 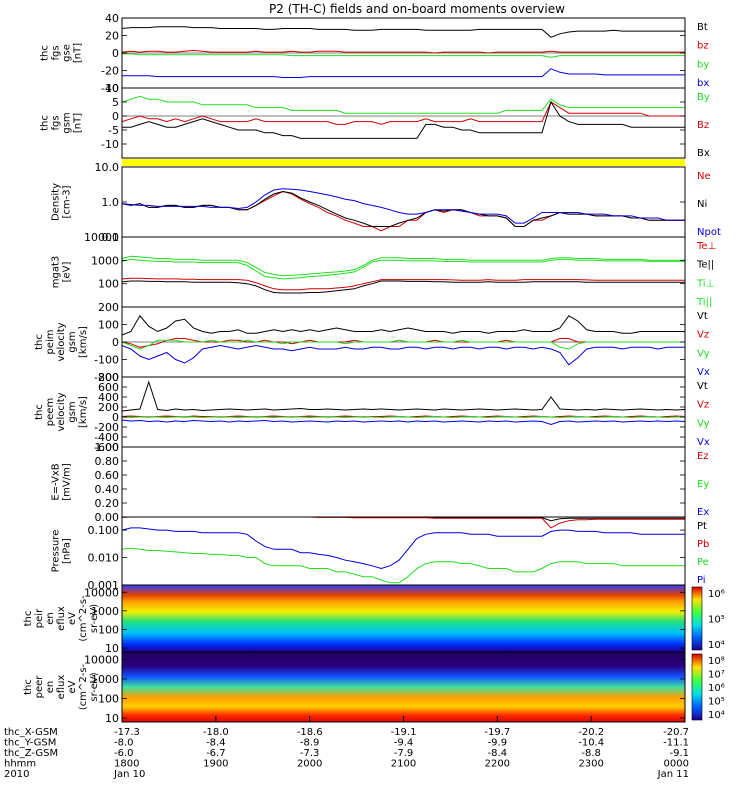 I want to click on x-tick-label: -6.0, so click(x=124, y=753).